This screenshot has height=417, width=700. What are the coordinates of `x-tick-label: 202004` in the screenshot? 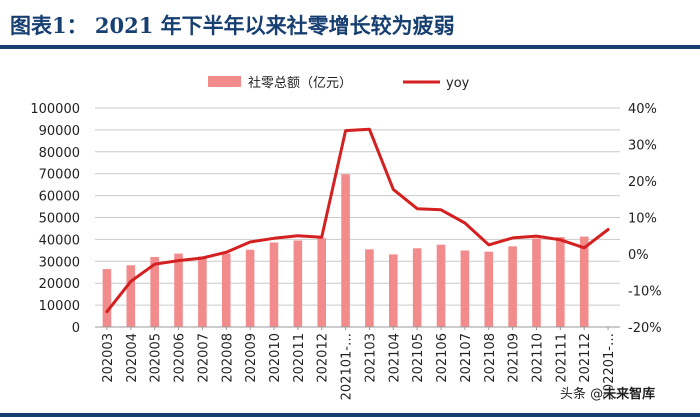 It's located at (132, 358).